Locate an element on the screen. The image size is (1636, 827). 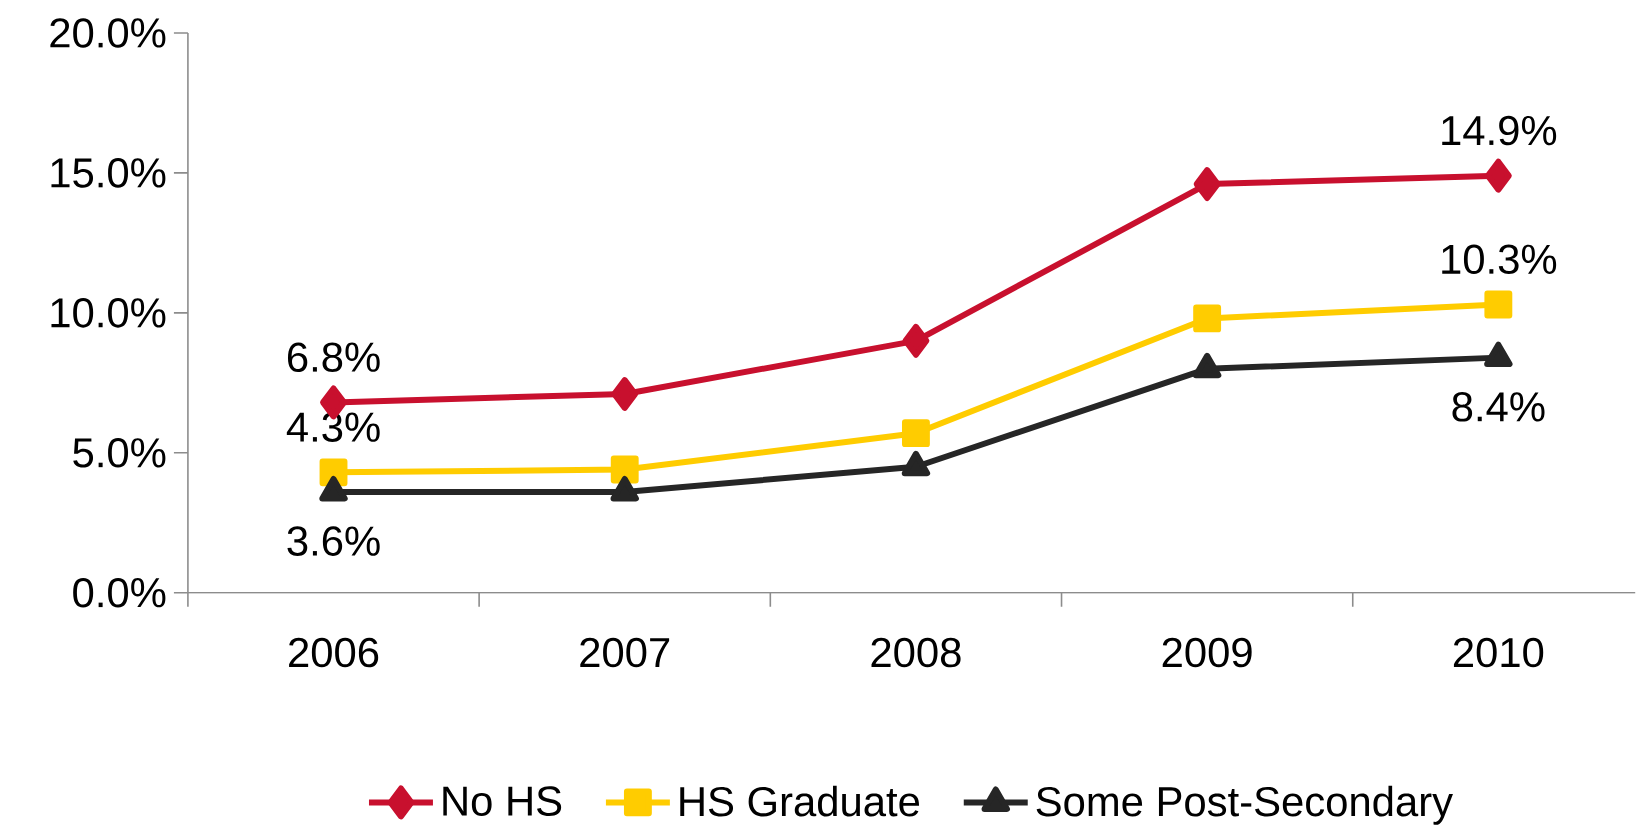
data-label: 14.9% is located at coordinates (1499, 130).